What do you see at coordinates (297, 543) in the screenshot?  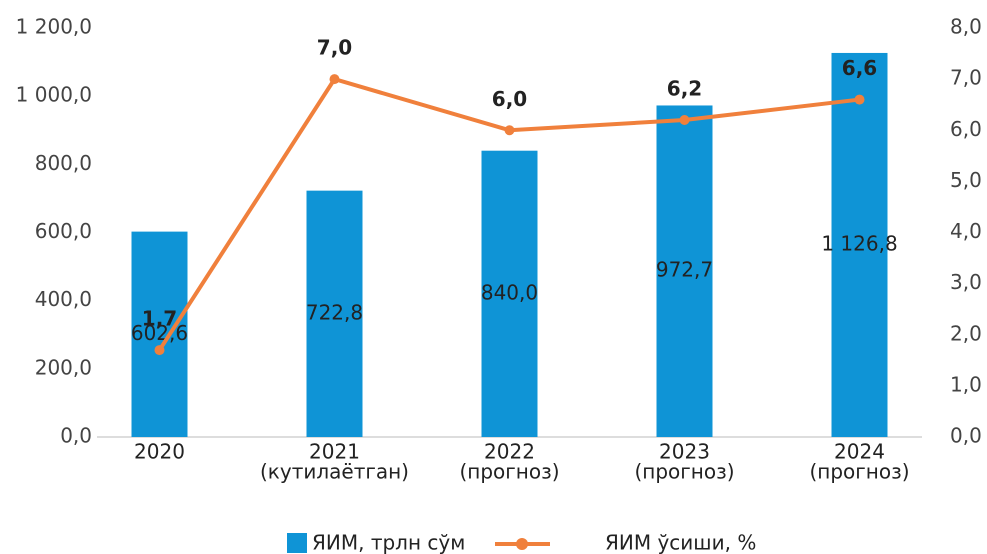 I see `legend-swatch` at bounding box center [297, 543].